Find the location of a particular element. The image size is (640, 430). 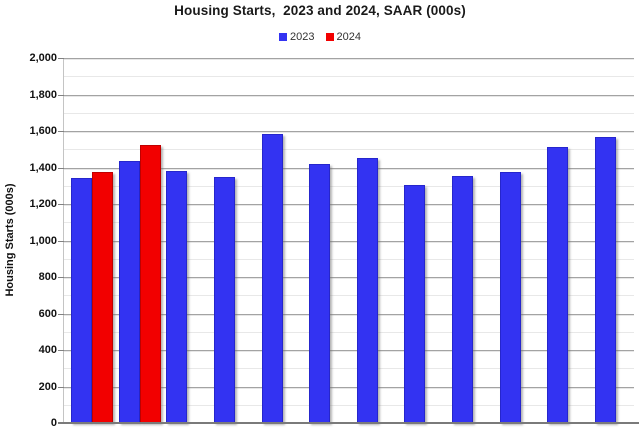

bar-2024-feb is located at coordinates (150, 284).